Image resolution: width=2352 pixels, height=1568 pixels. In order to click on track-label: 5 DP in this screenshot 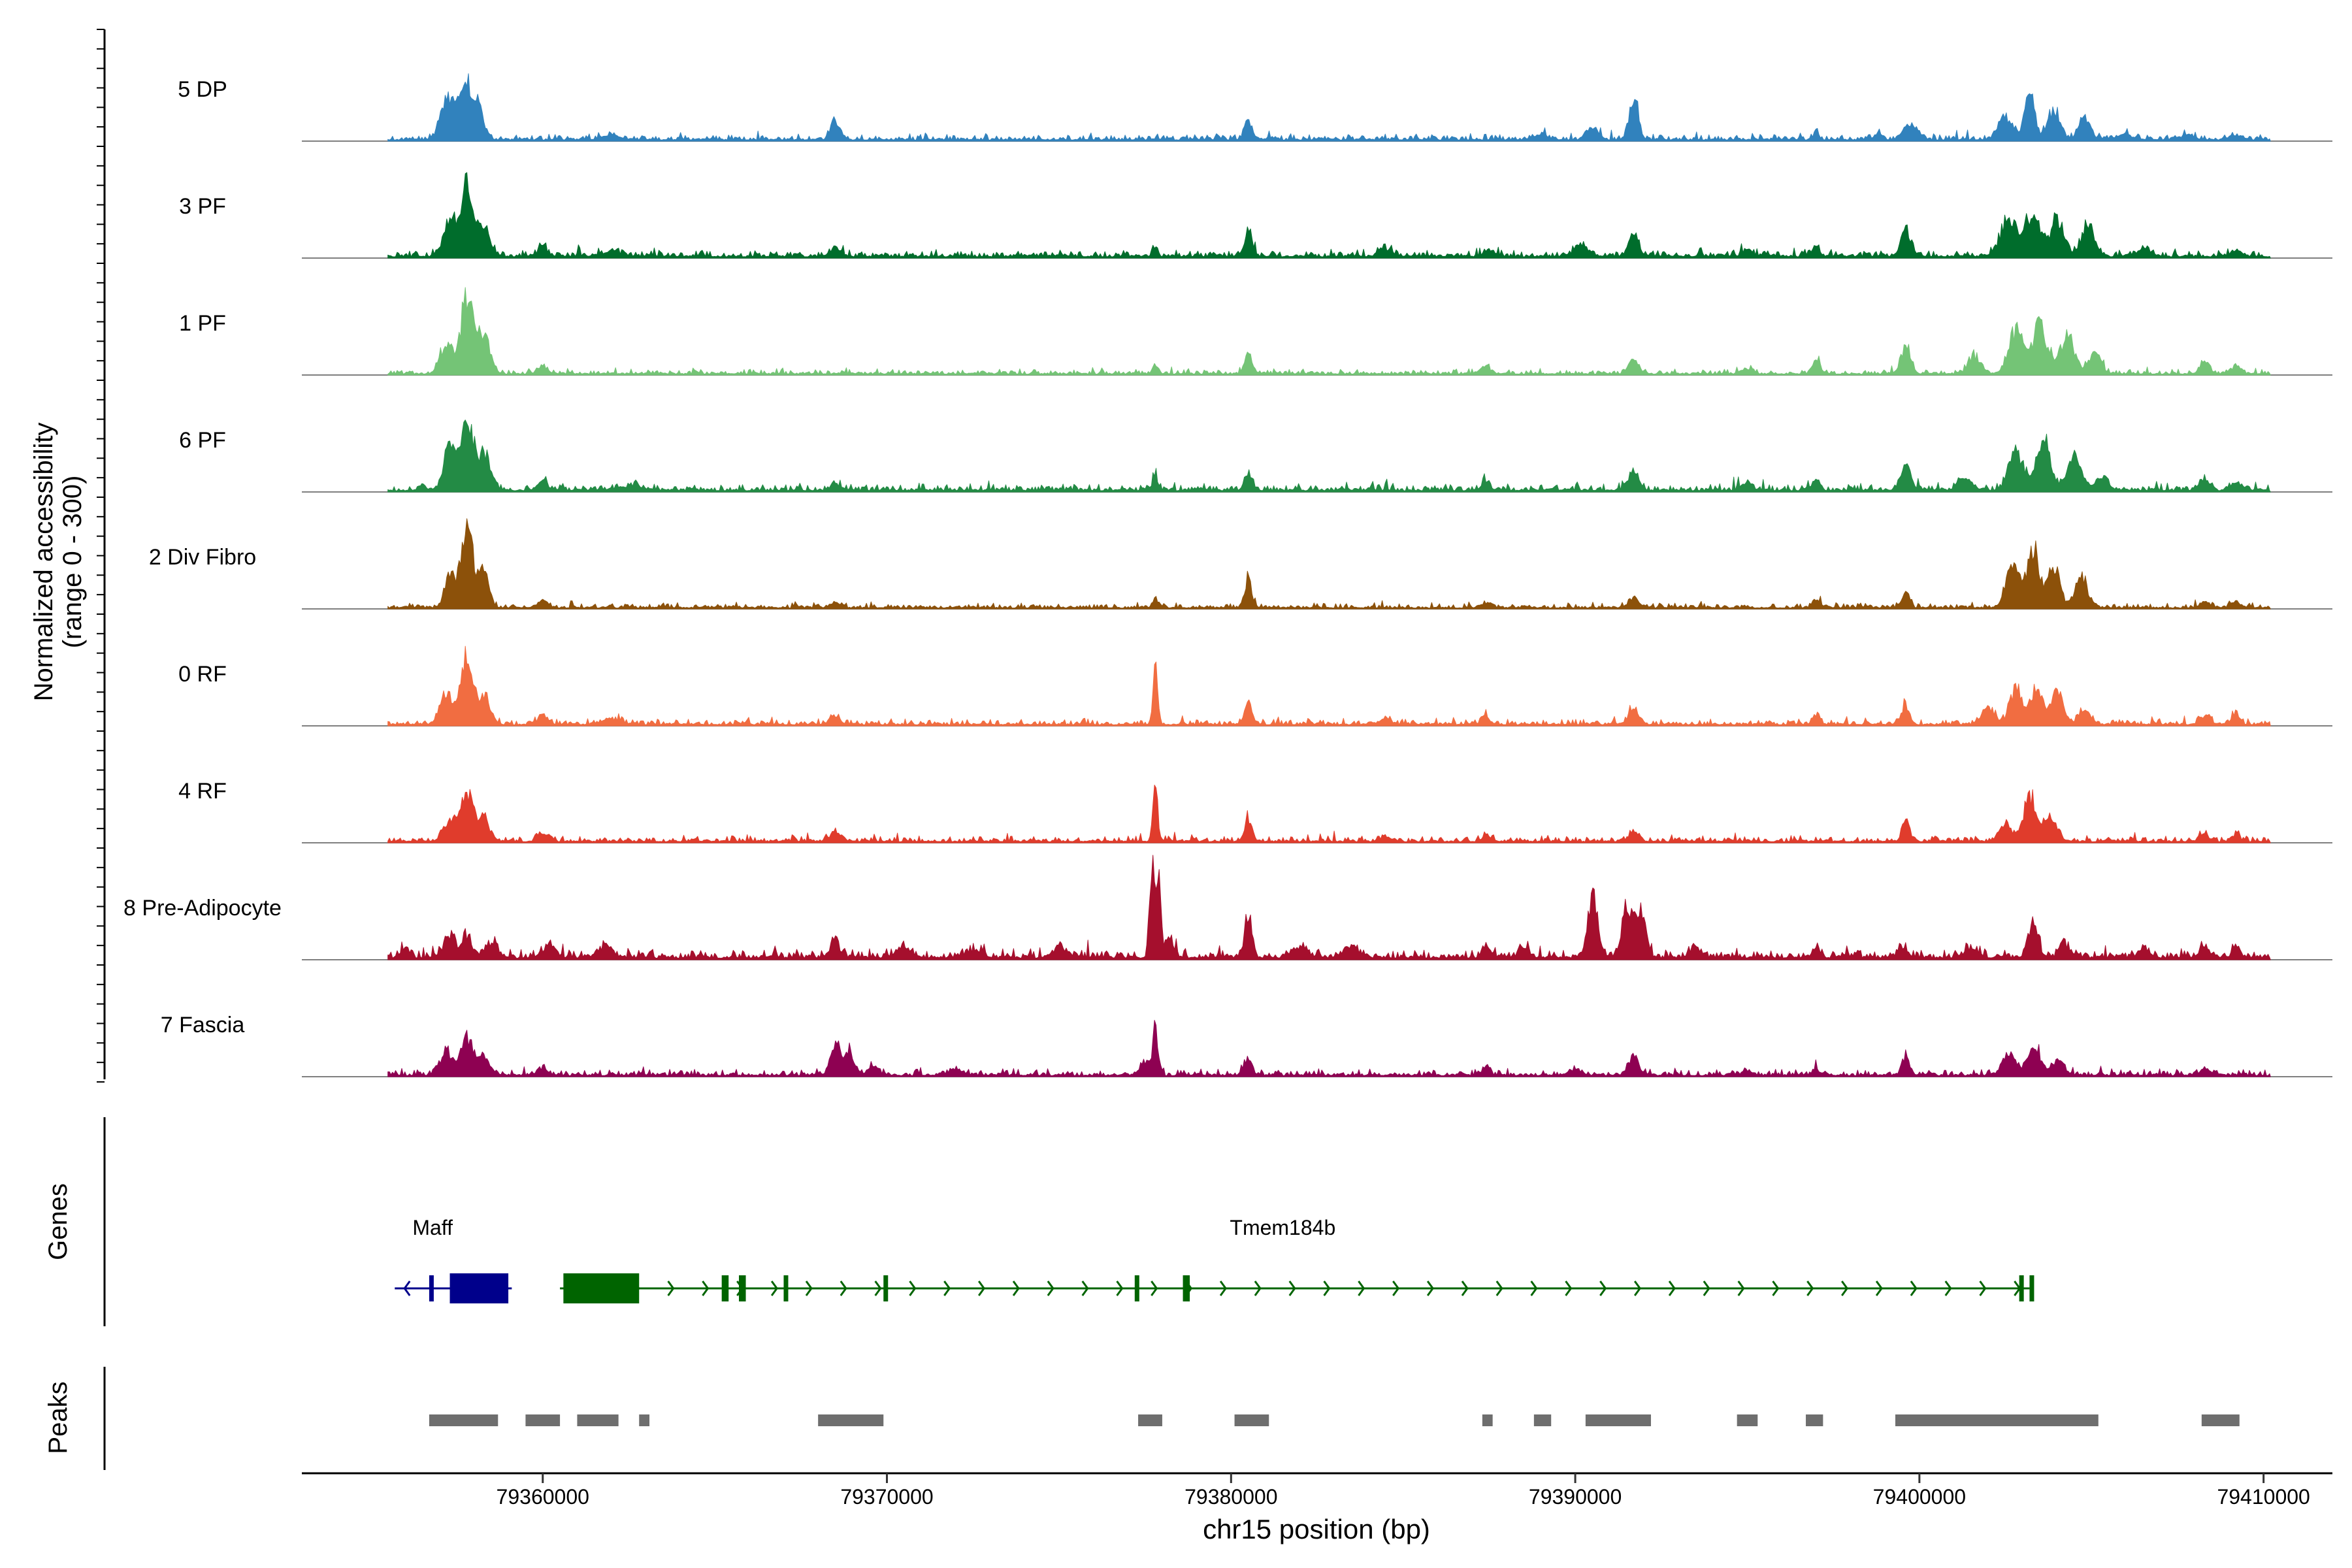, I will do `click(202, 89)`.